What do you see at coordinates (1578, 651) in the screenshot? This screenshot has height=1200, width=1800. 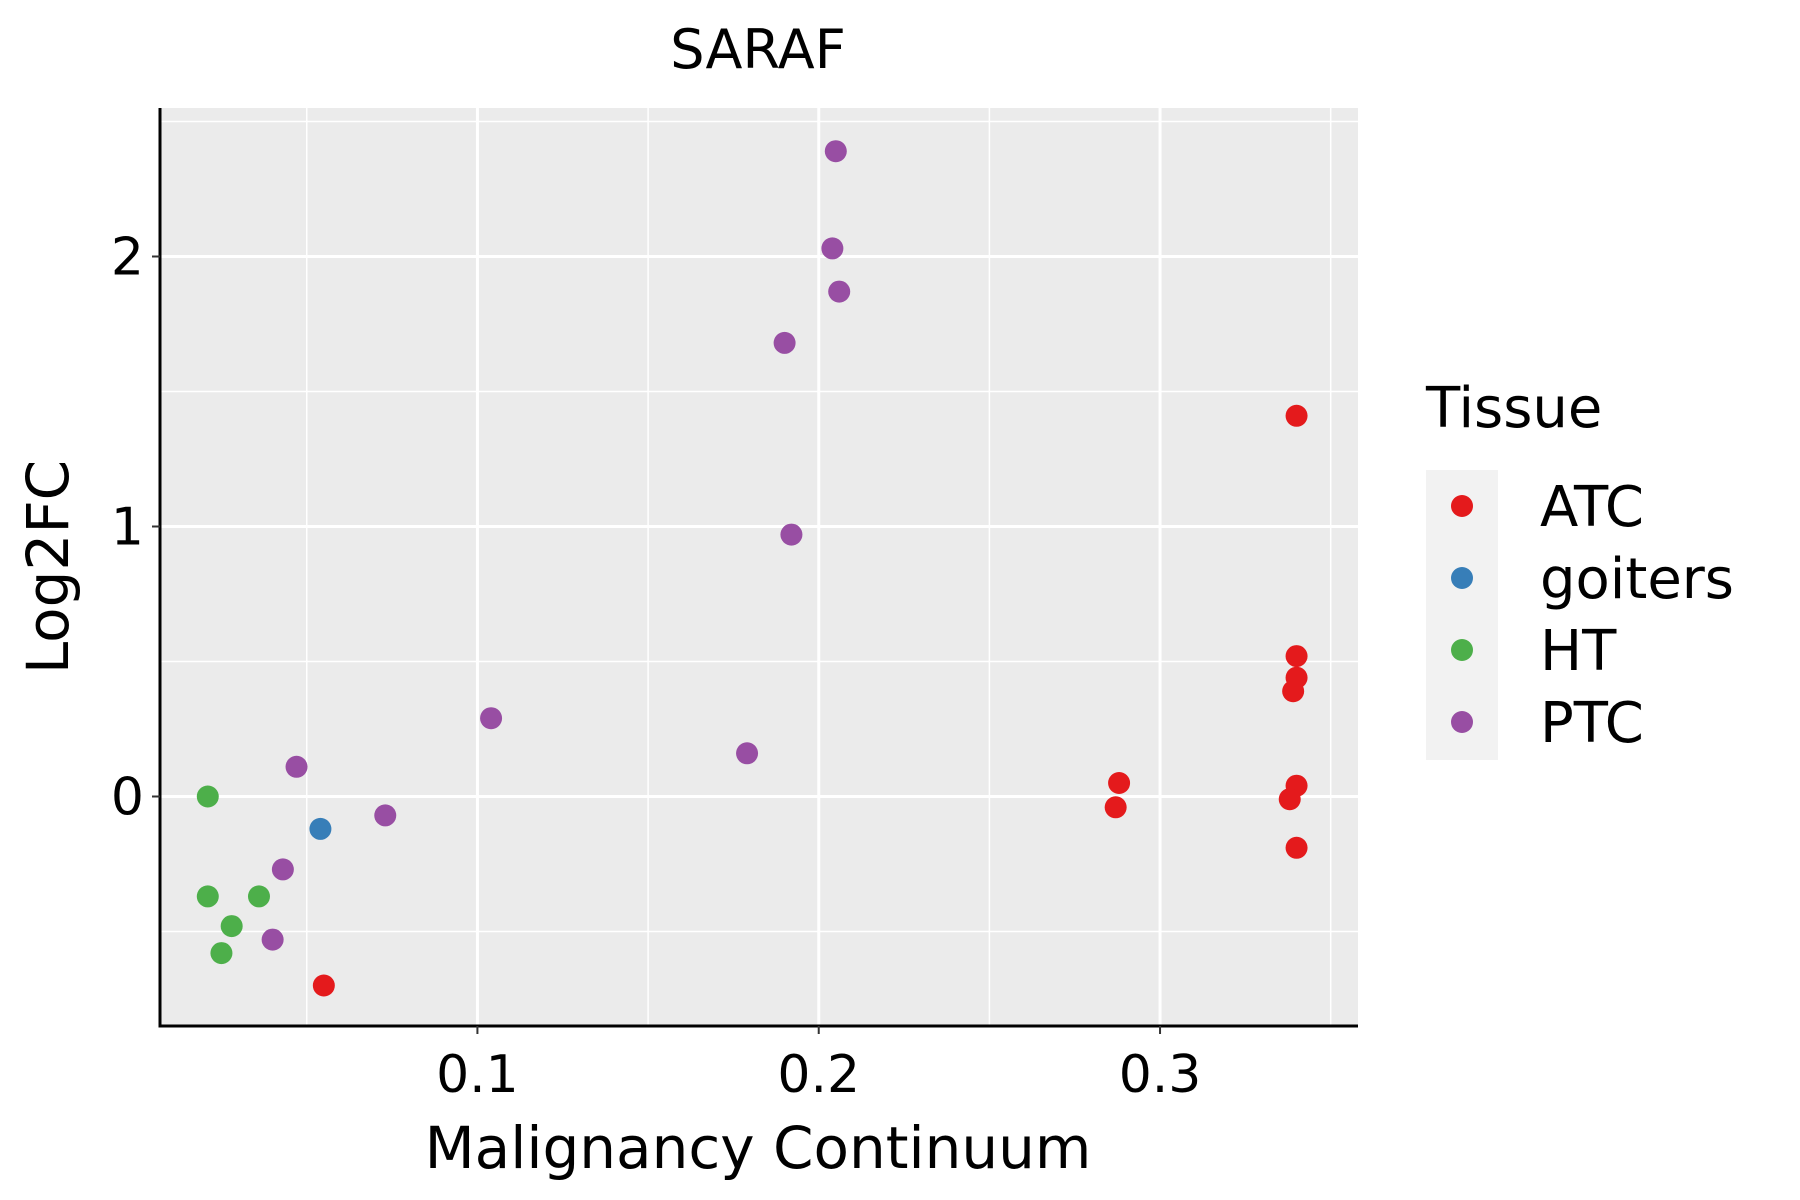 I see `legend-label-ht: HT` at bounding box center [1578, 651].